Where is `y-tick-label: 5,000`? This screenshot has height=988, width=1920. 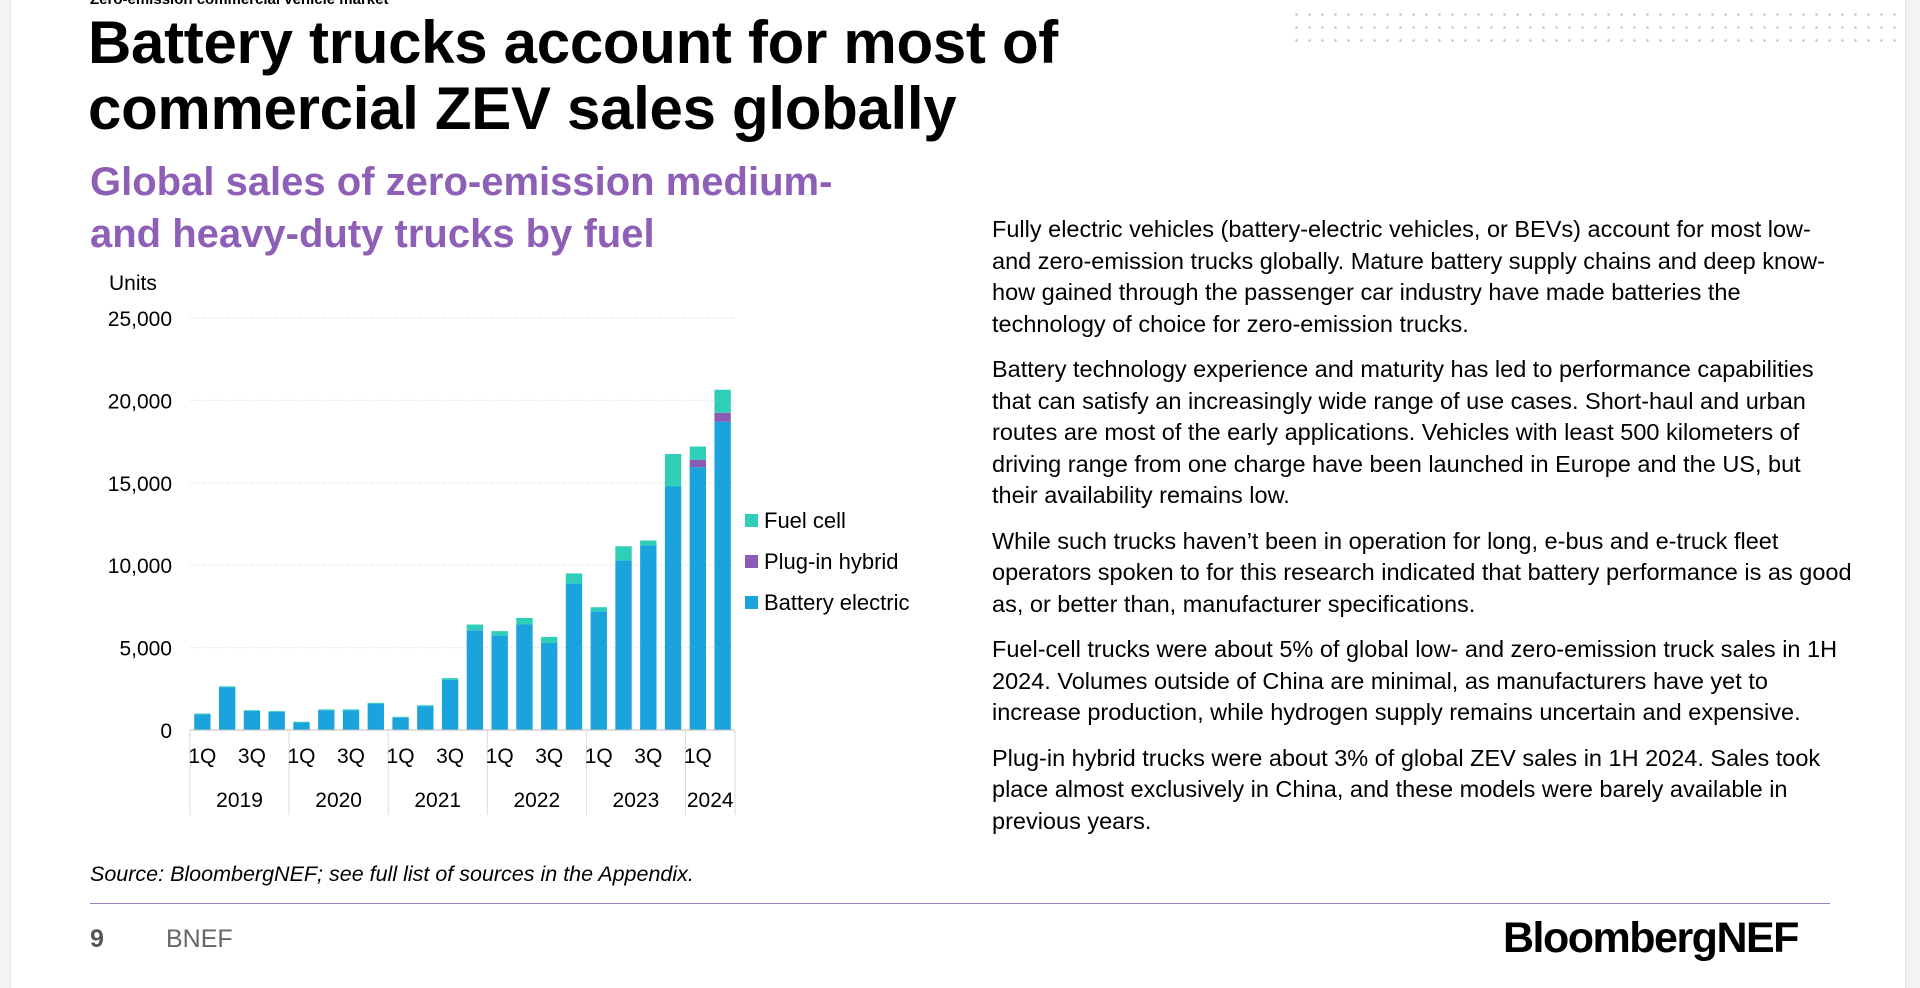 y-tick-label: 5,000 is located at coordinates (145, 649).